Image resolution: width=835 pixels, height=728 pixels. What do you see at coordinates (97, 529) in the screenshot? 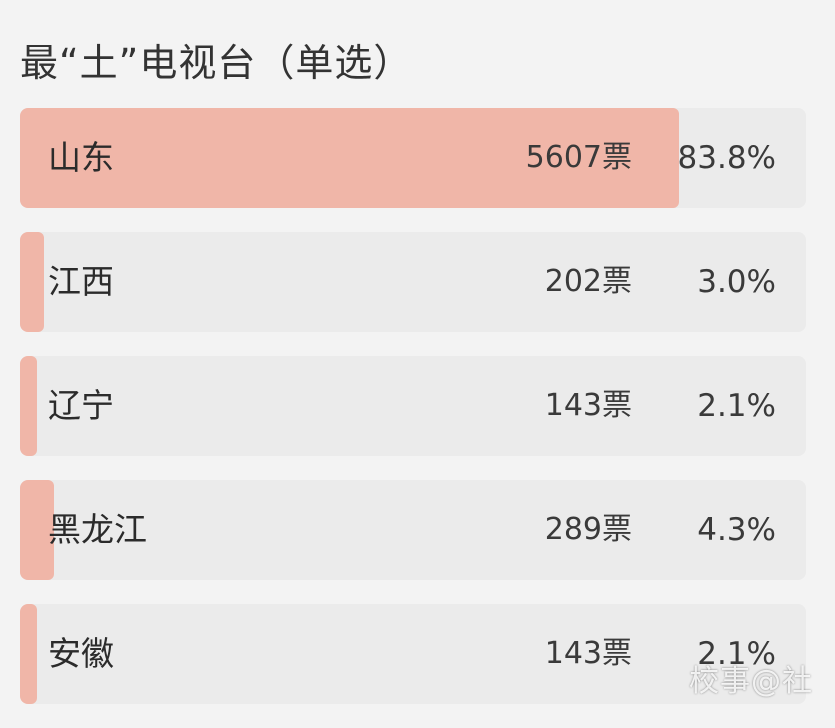
I see `option-label: 黑龙江` at bounding box center [97, 529].